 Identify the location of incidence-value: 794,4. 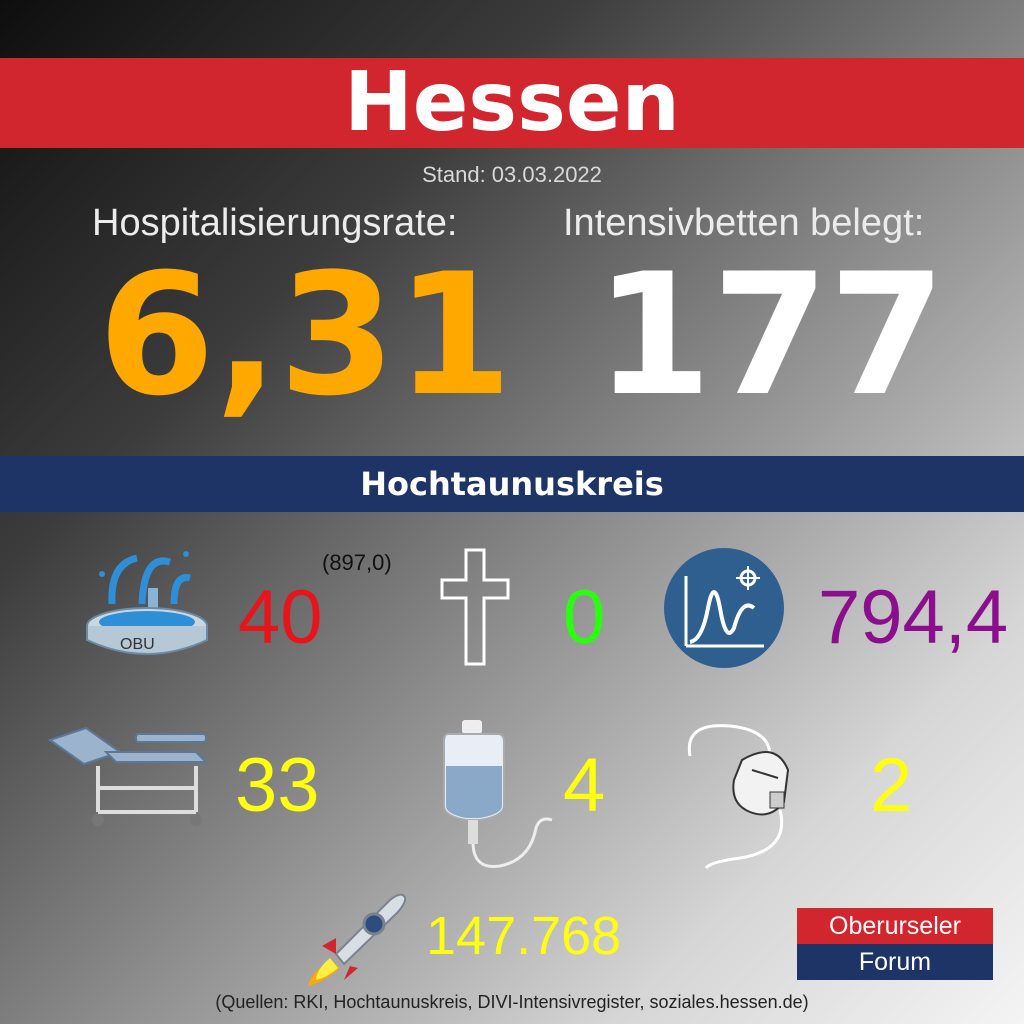
(913, 617).